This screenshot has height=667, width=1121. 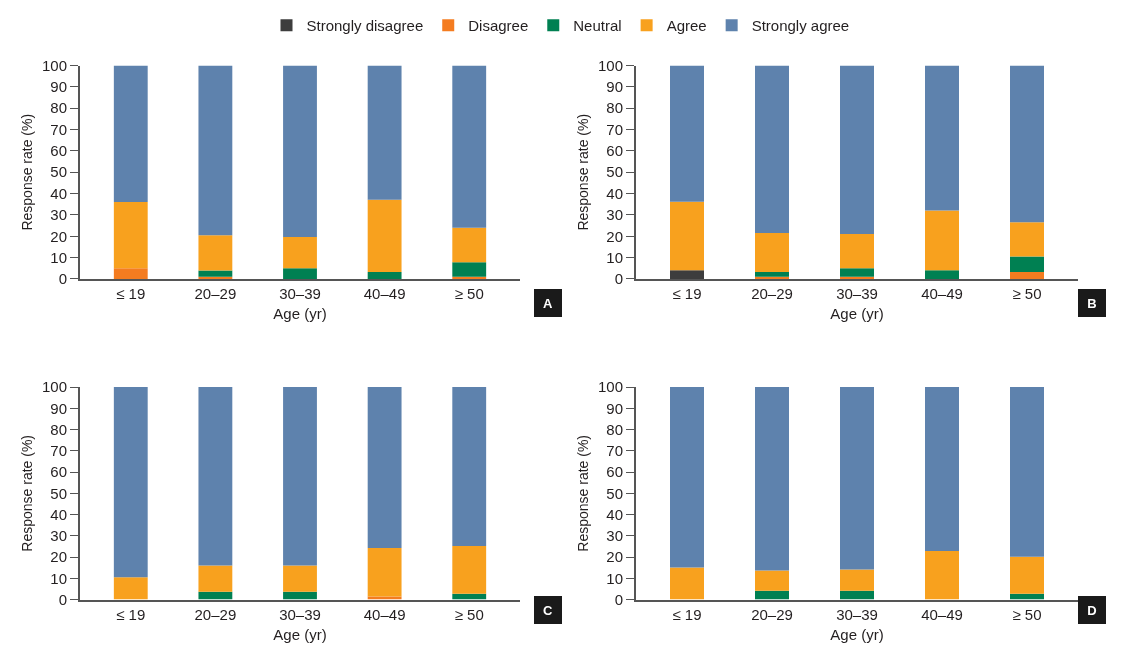 What do you see at coordinates (1092, 303) in the screenshot?
I see `text: B` at bounding box center [1092, 303].